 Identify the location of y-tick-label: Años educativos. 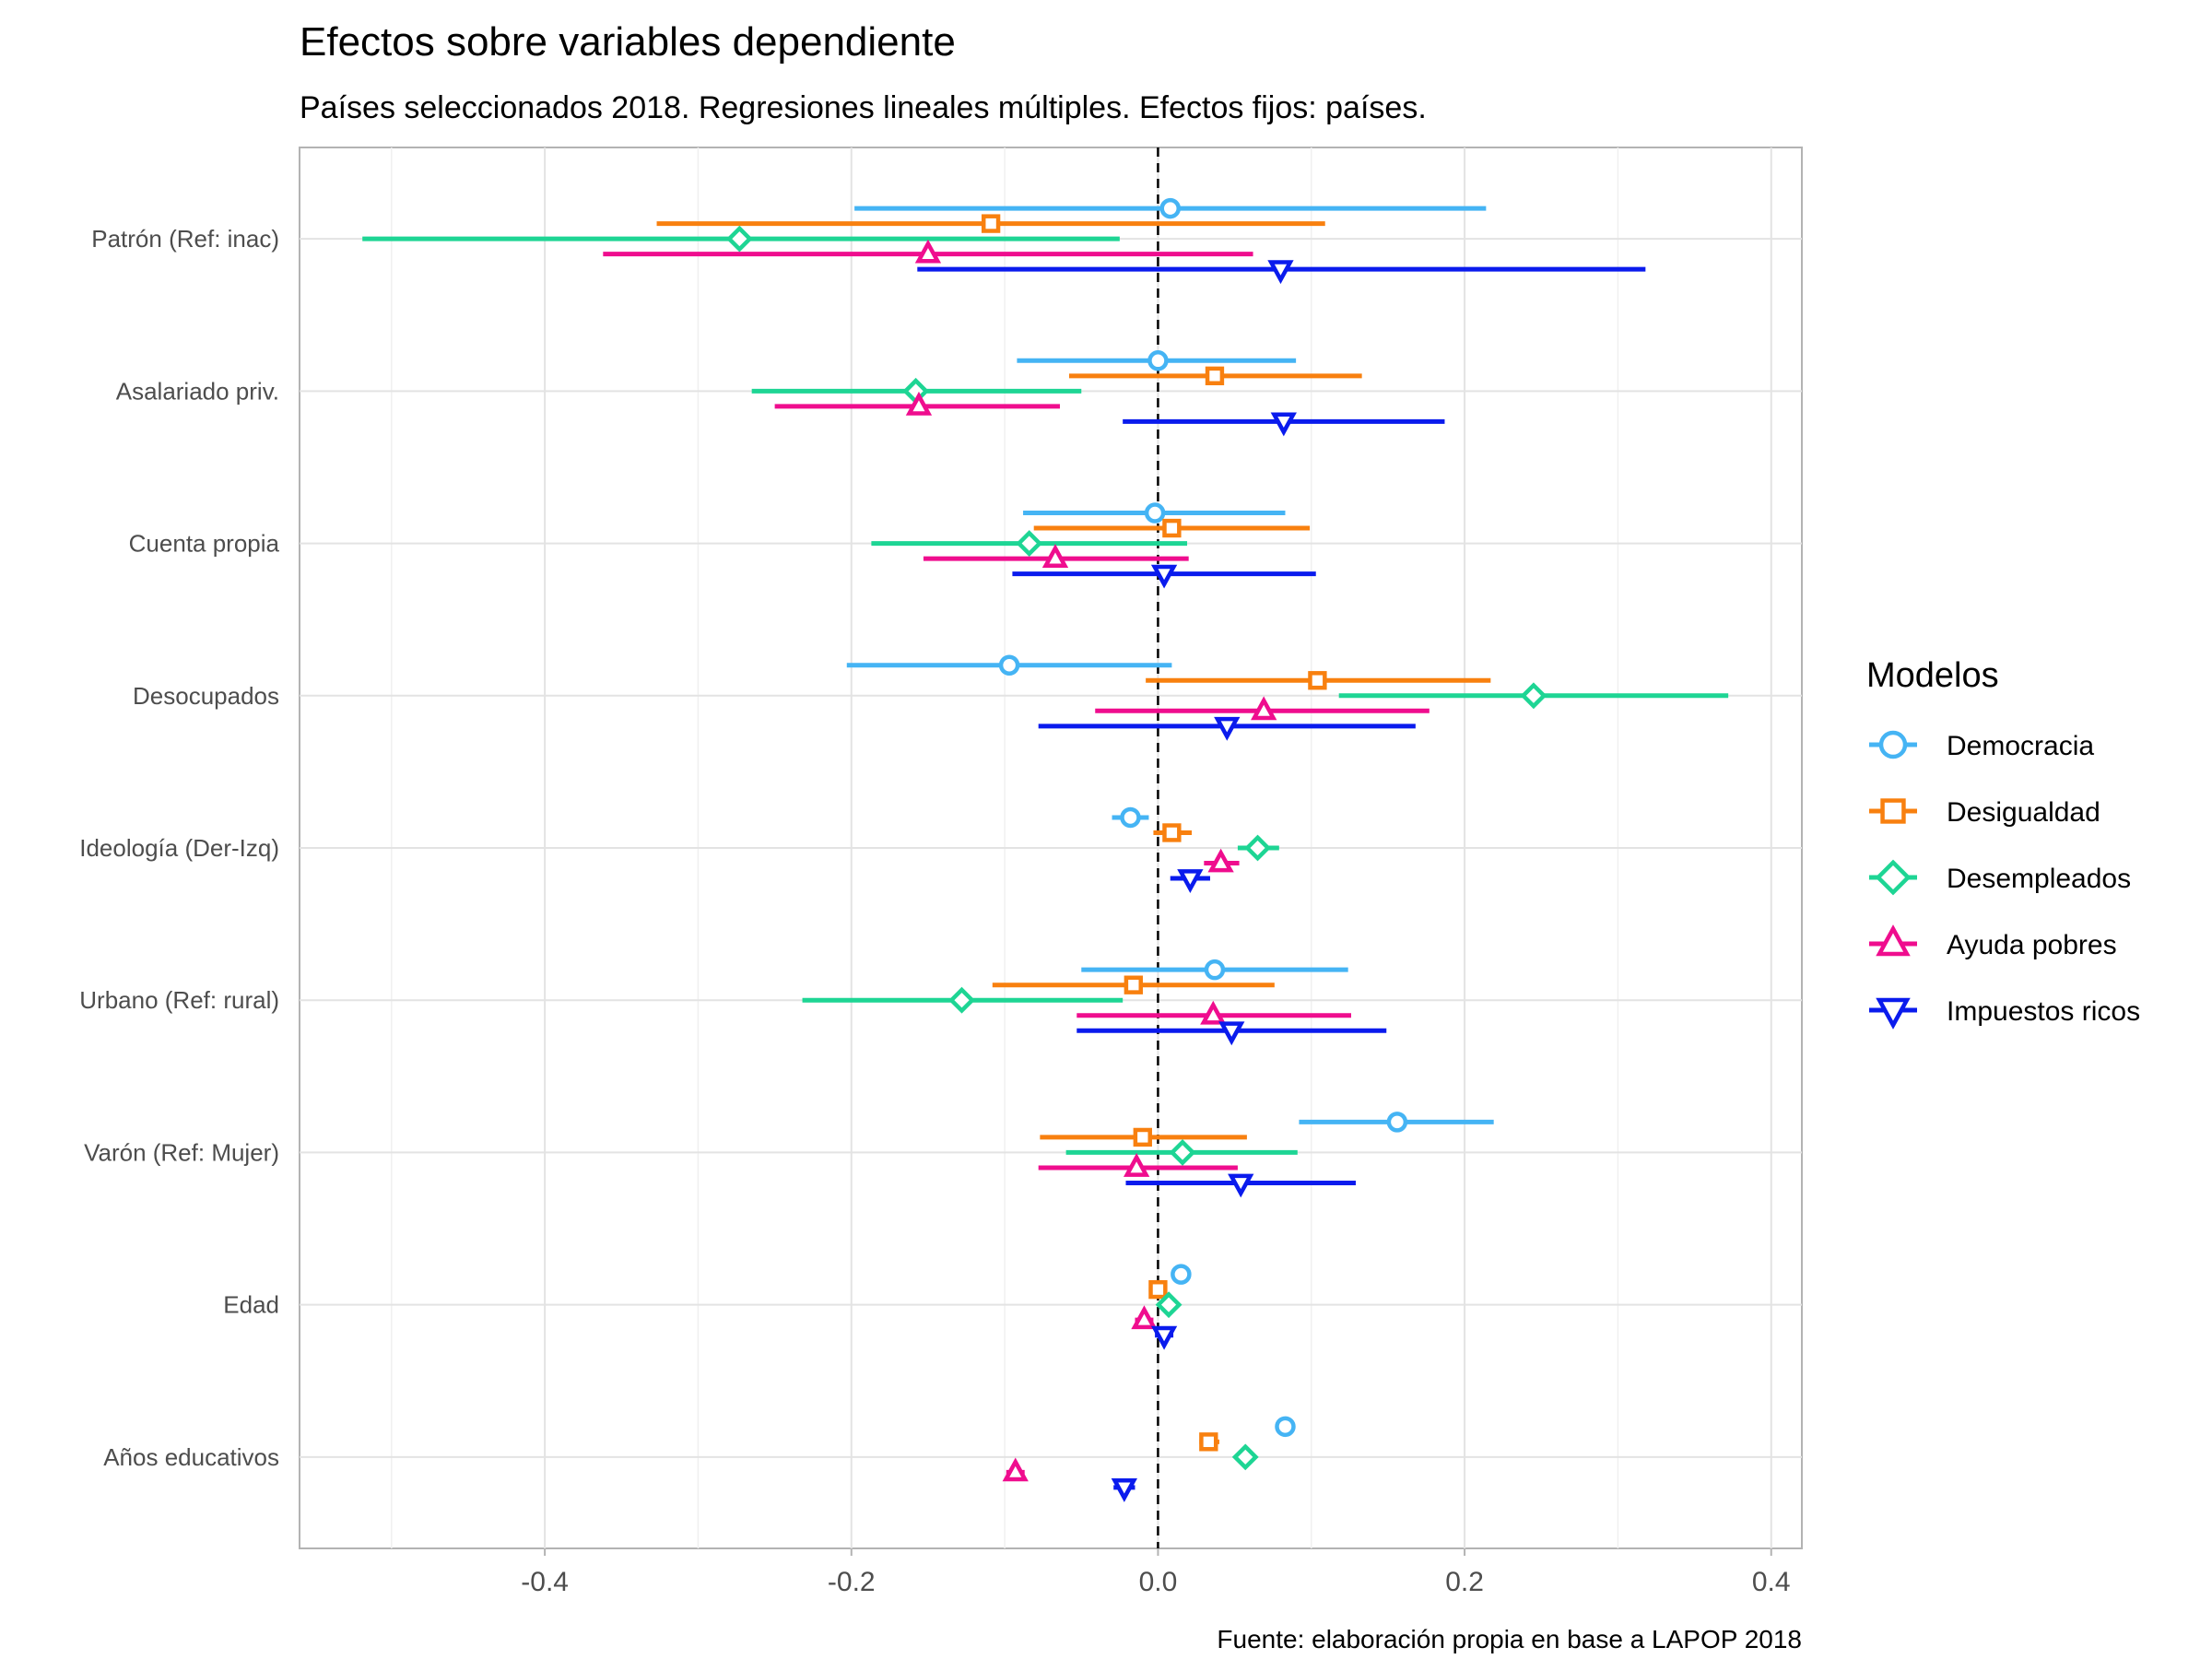
(191, 1457).